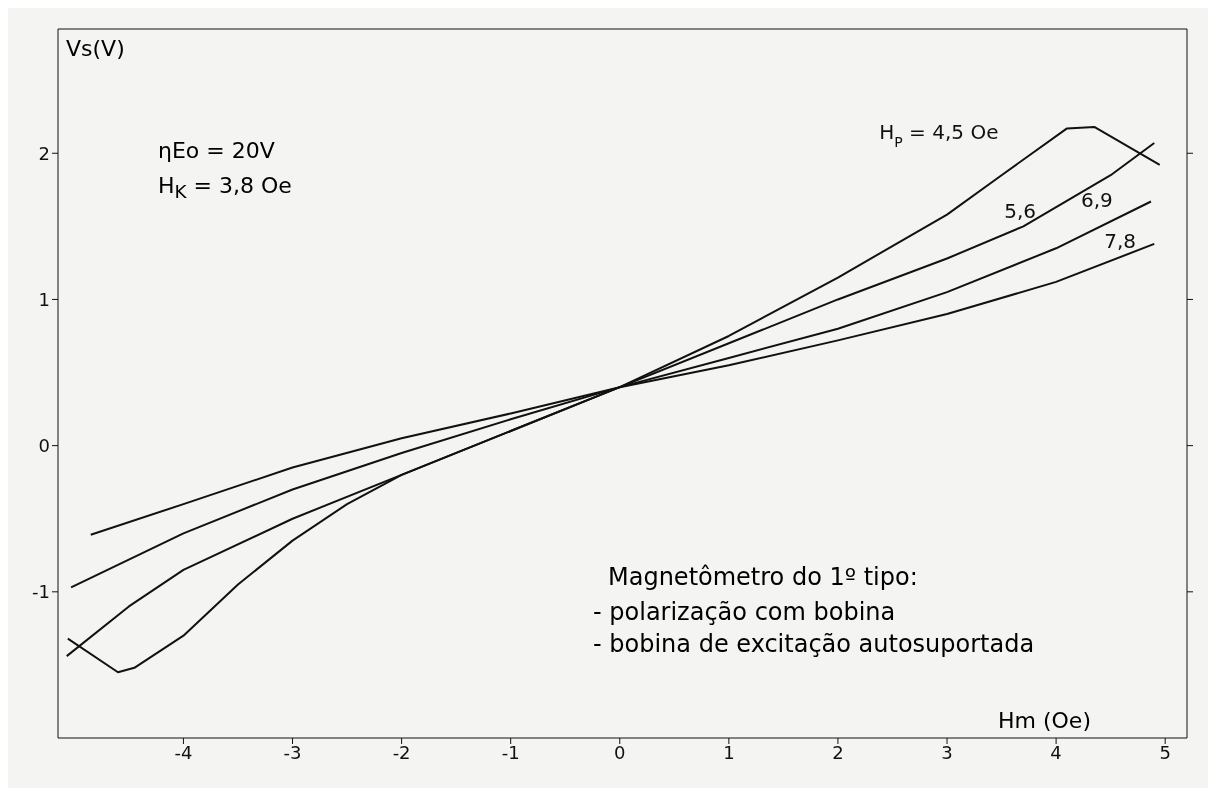 The width and height of the screenshot is (1218, 800). Describe the element at coordinates (44, 446) in the screenshot. I see `y-tick-label: 0` at that location.